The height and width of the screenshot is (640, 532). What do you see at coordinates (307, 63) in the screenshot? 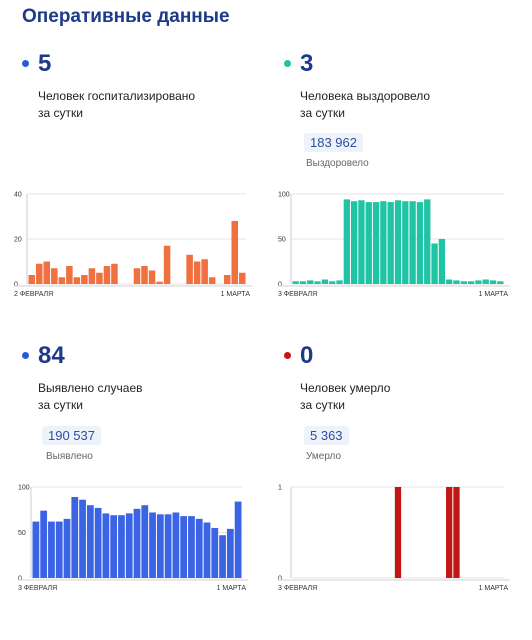
I see `recovered-value: 3` at bounding box center [307, 63].